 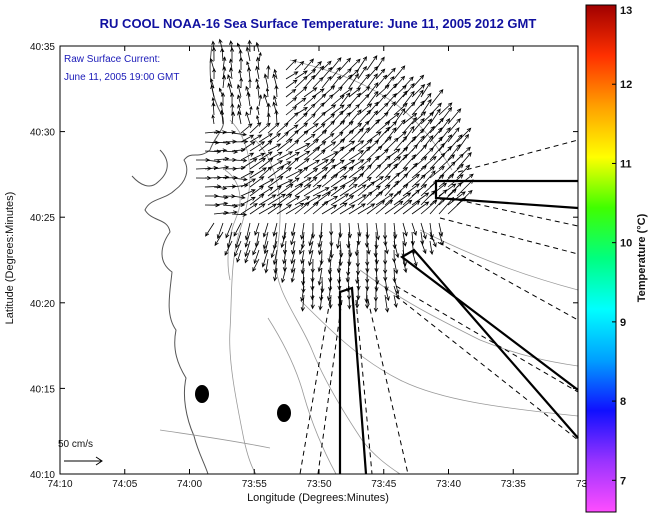 I want to click on y-tick-label: 40:20, so click(x=42, y=304).